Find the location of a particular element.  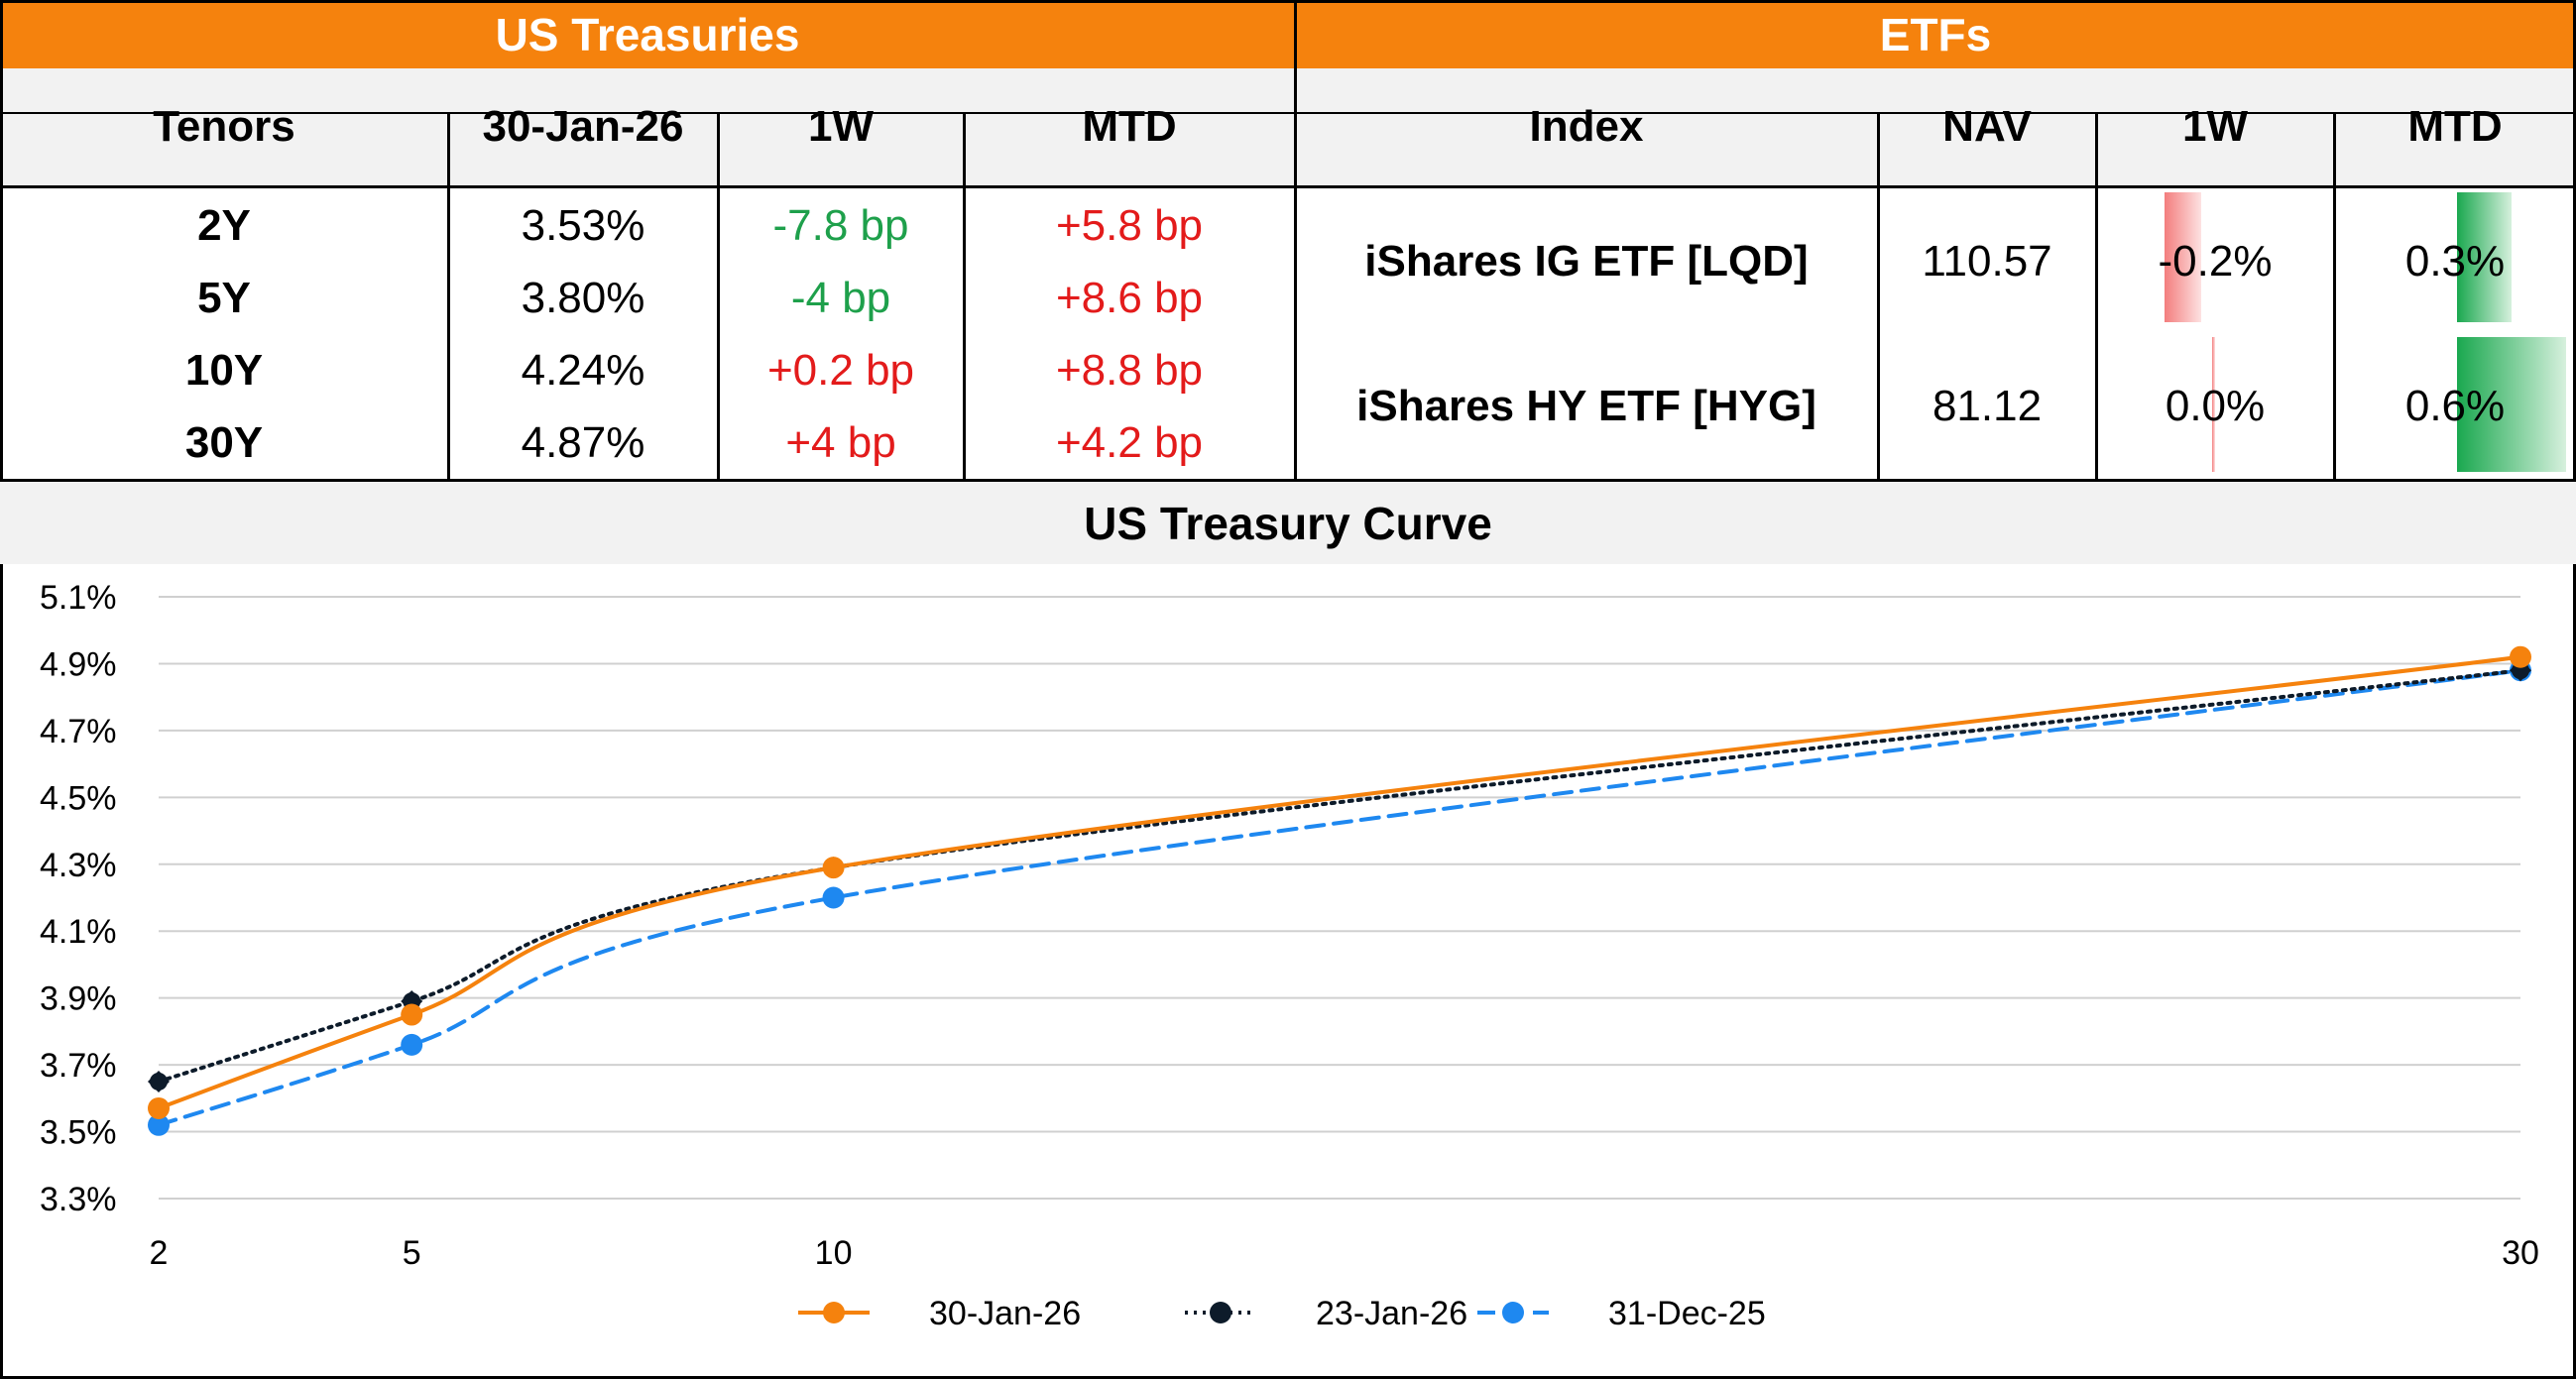

y-tick-label: 3.3% is located at coordinates (79, 1199).